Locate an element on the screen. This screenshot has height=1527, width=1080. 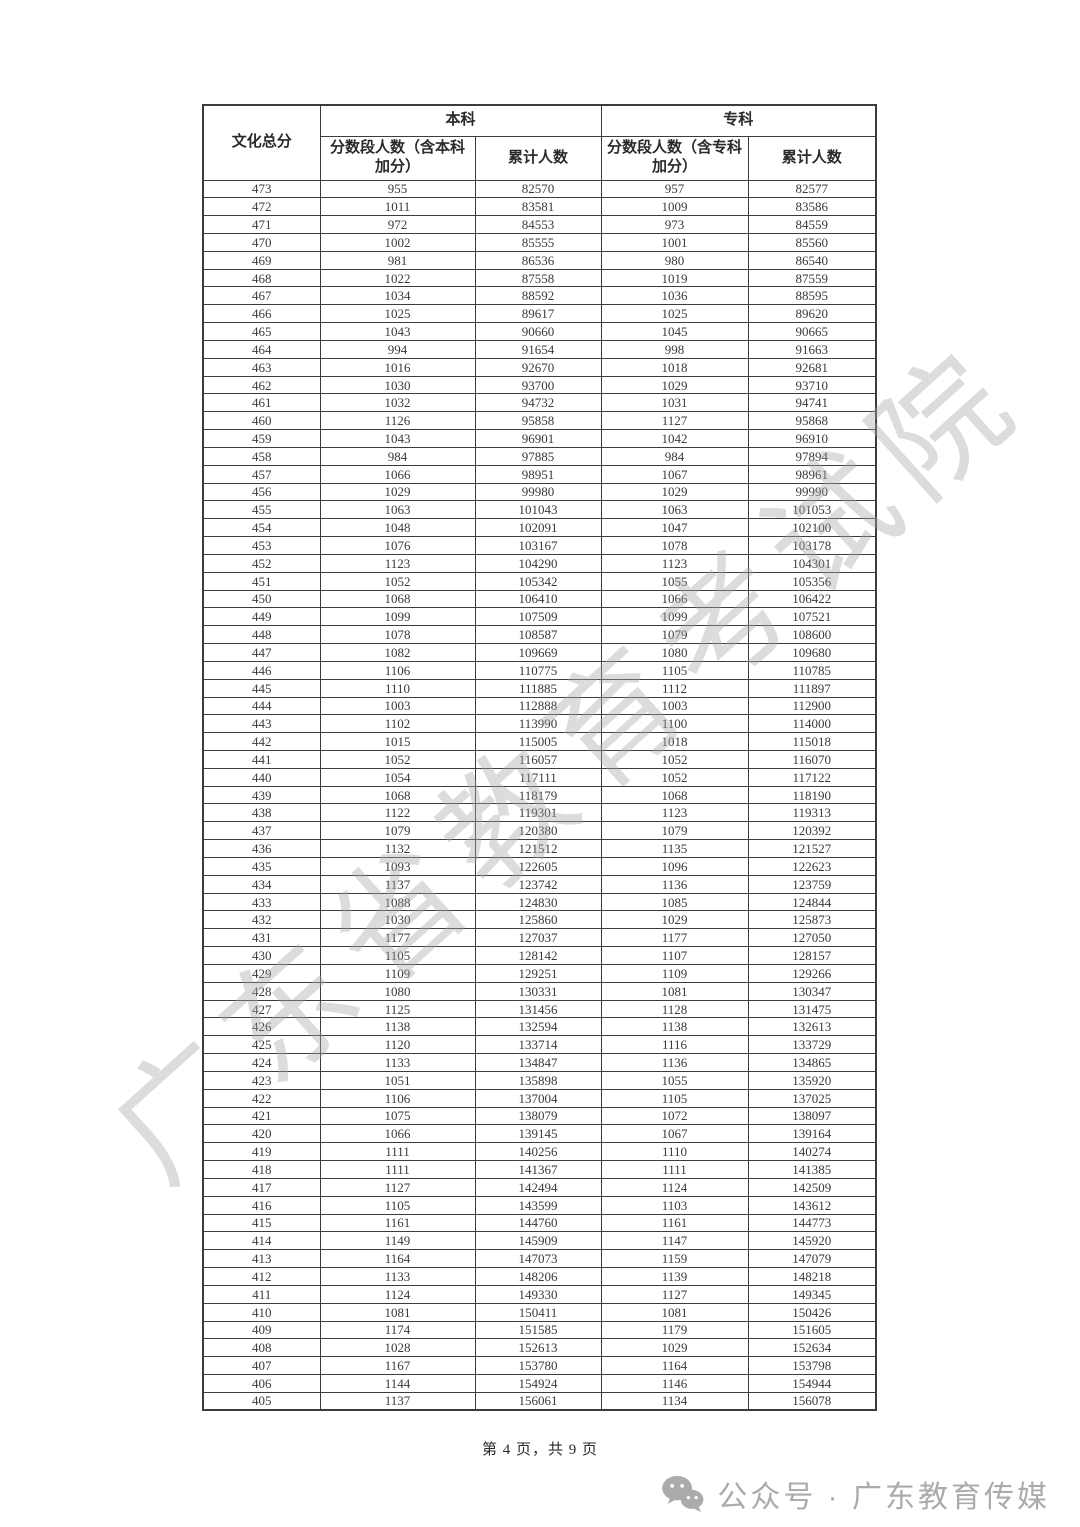
table-cell: 1161 is located at coordinates (674, 1223).